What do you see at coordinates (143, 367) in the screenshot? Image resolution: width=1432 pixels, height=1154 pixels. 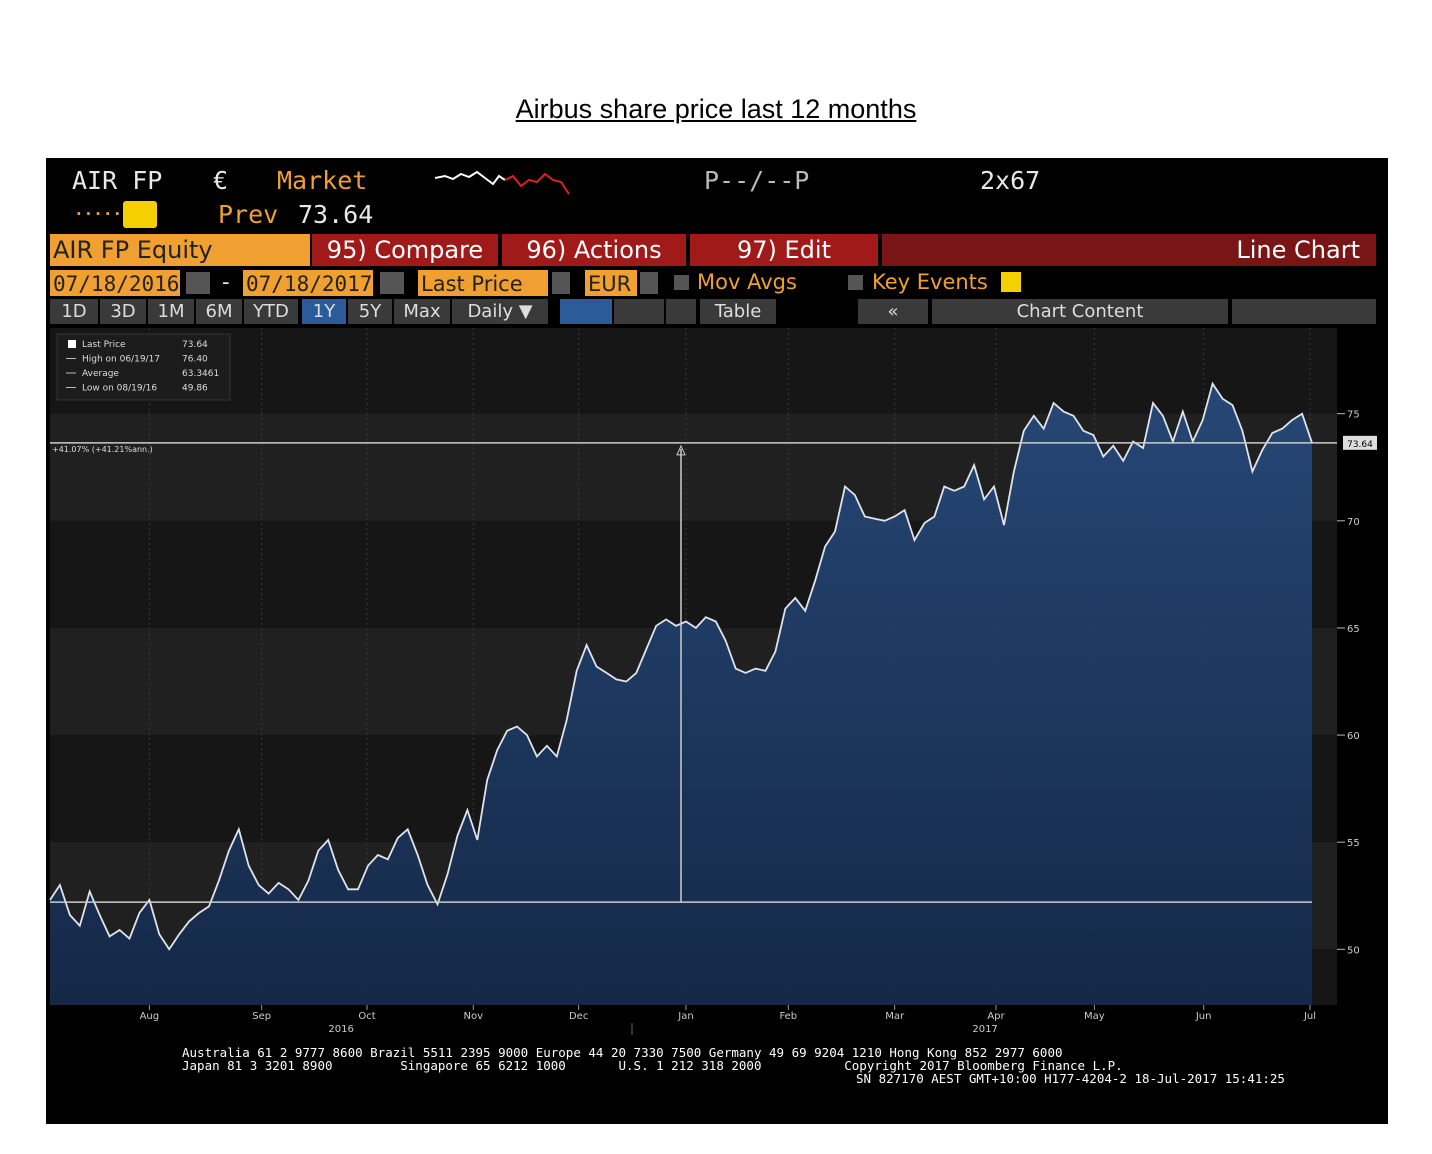 I see `legend-box` at bounding box center [143, 367].